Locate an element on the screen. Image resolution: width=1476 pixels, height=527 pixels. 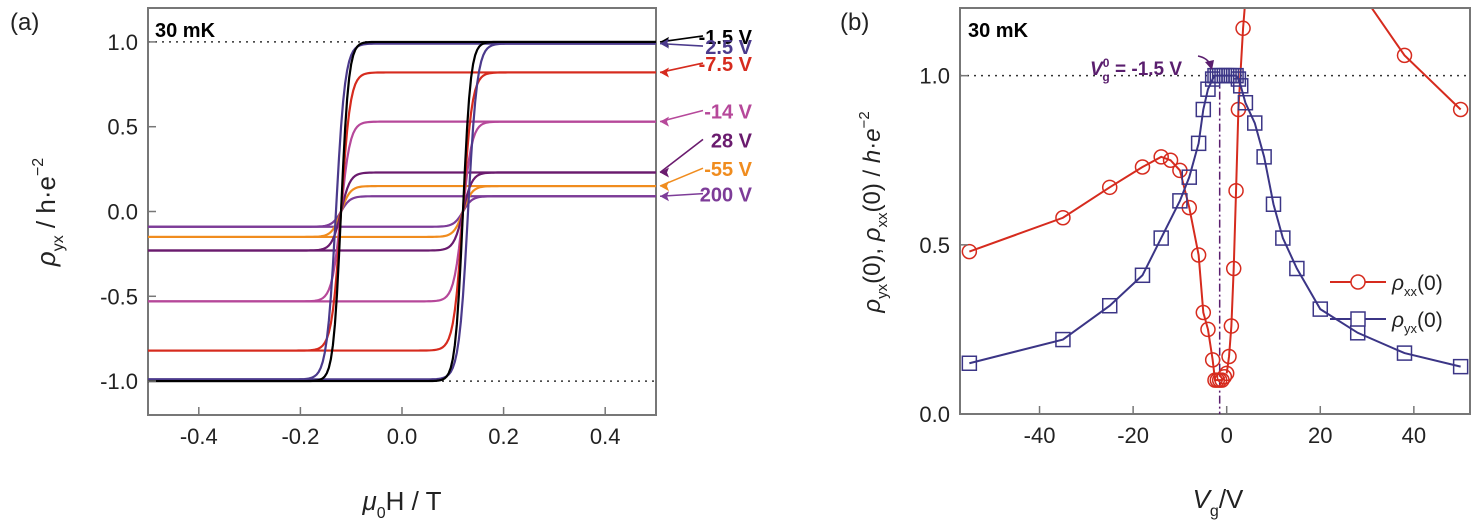
series-labels-a: -1.5 V2.5 V-7.5 V -14 V 28 V -55 V 200 V is located at coordinates (706, 117).